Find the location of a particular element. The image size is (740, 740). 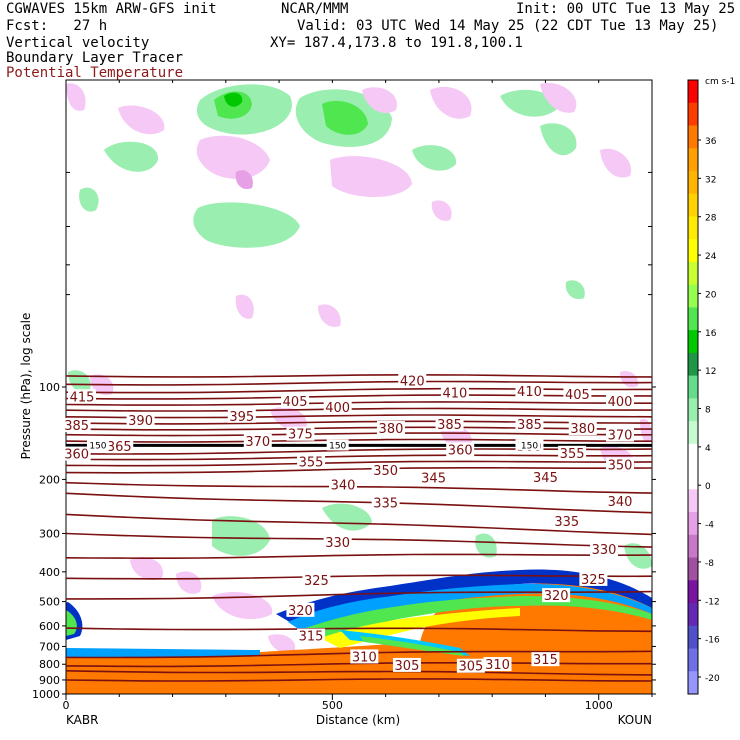

isentrope-label: 345 is located at coordinates (545, 478).